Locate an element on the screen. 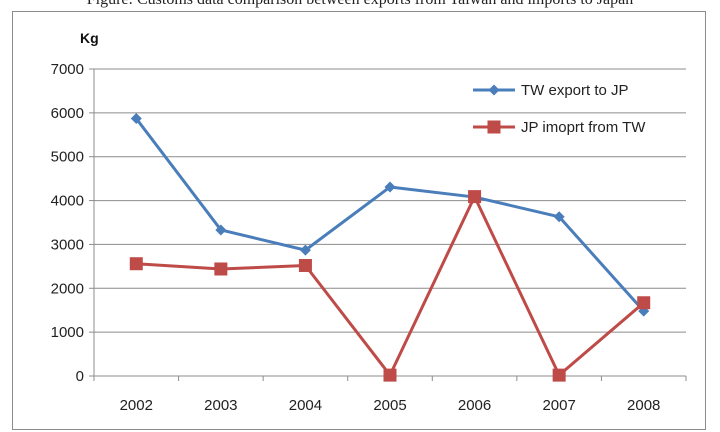 The height and width of the screenshot is (432, 720). legend-item-1: TW export to JP is located at coordinates (551, 90).